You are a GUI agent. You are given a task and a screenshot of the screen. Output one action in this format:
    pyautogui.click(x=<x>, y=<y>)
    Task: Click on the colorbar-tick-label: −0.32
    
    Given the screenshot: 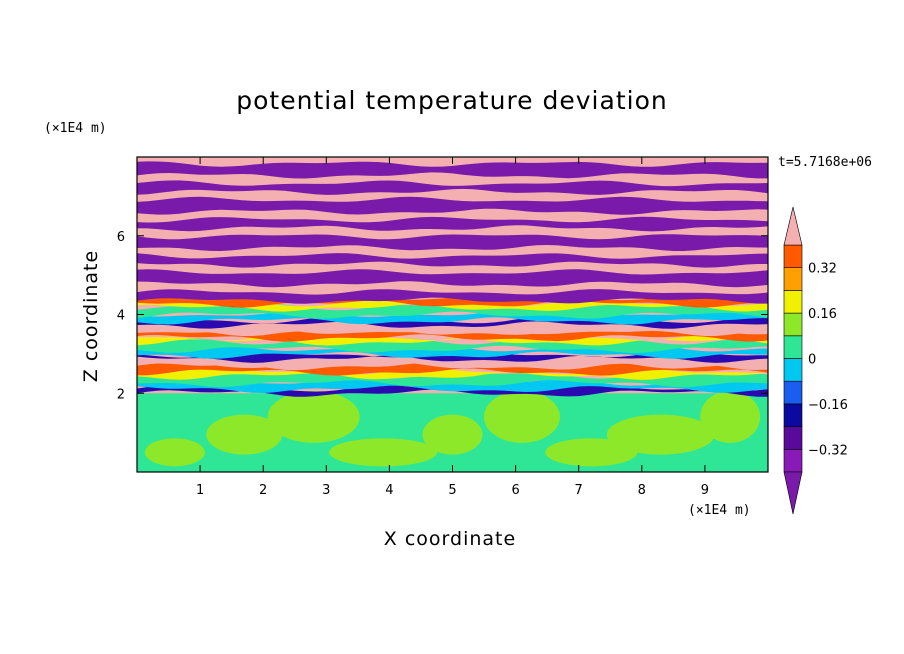 What is the action you would take?
    pyautogui.click(x=828, y=450)
    